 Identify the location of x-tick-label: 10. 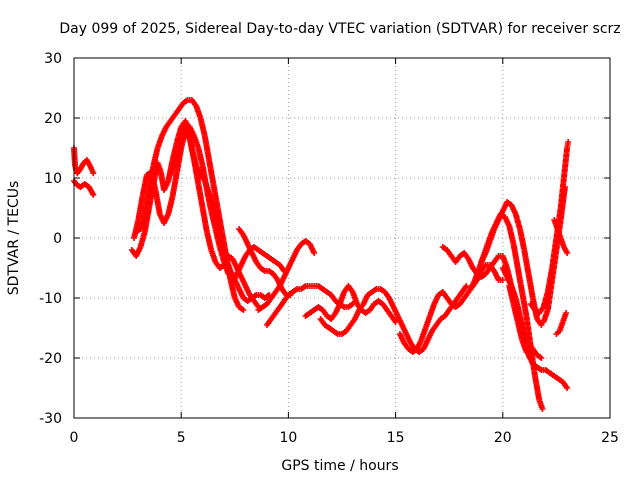
(288, 438).